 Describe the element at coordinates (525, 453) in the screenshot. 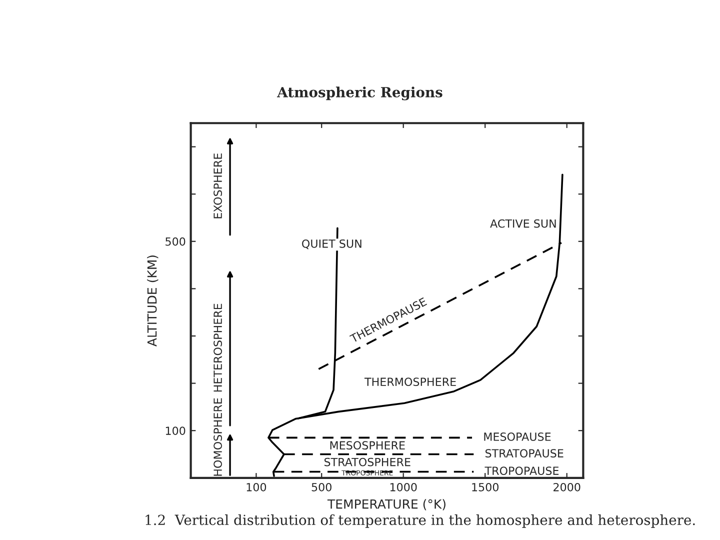

I see `series-label: STRATOPAUSE` at that location.